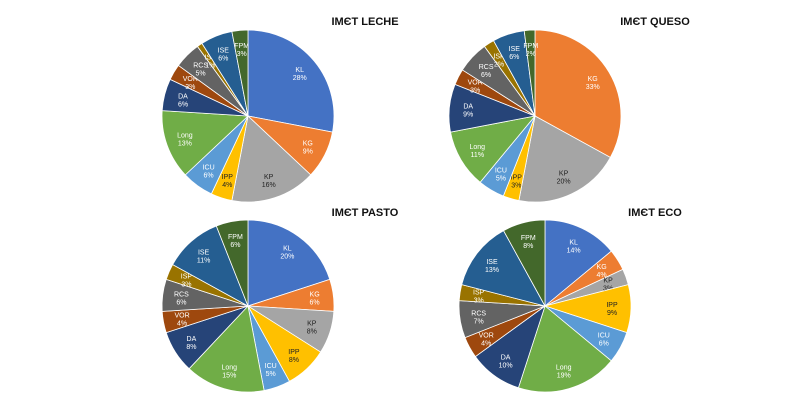  Describe the element at coordinates (593, 87) in the screenshot. I see `slice-percent: 33%` at that location.